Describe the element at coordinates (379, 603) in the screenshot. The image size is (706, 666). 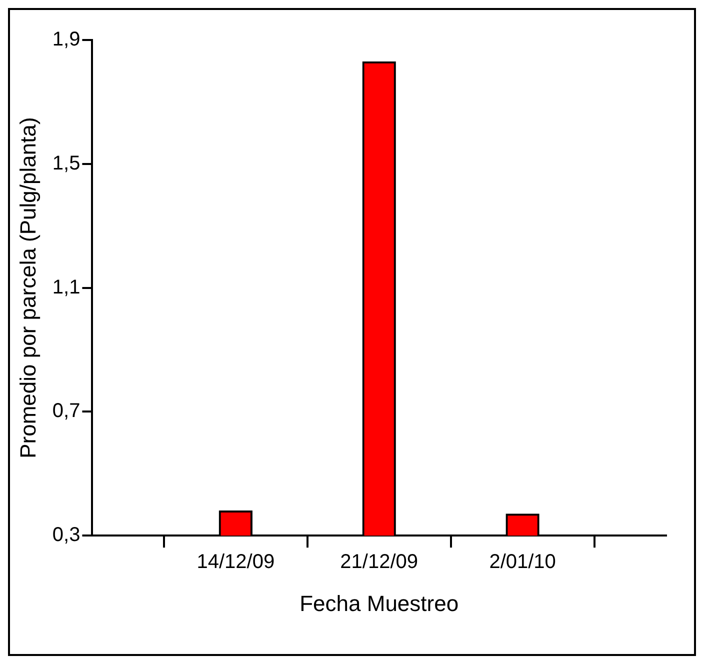
I see `x-axis-title: Fecha Muestreo` at that location.